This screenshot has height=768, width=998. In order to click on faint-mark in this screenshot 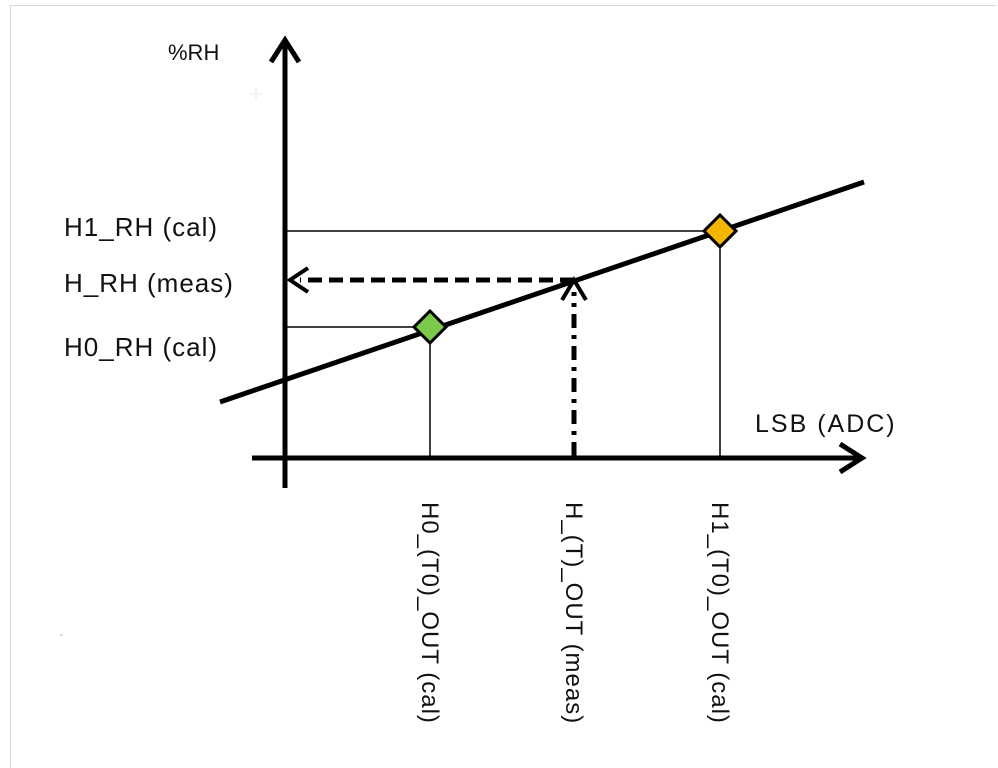, I will do `click(256, 94)`.